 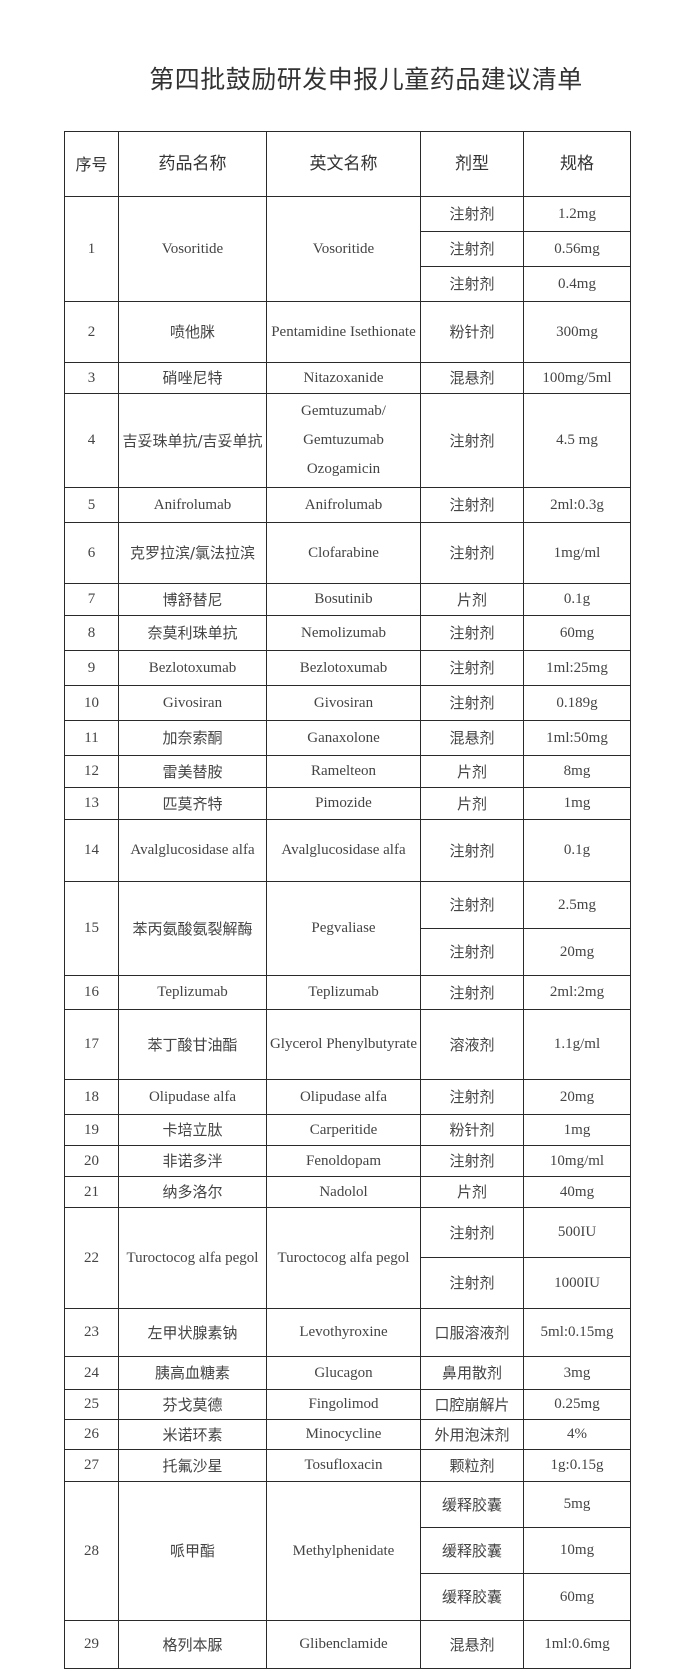 I want to click on table-row: 8 奈莫利珠单抗 Nemolizumab 注射剂 60mg, so click(x=347, y=633).